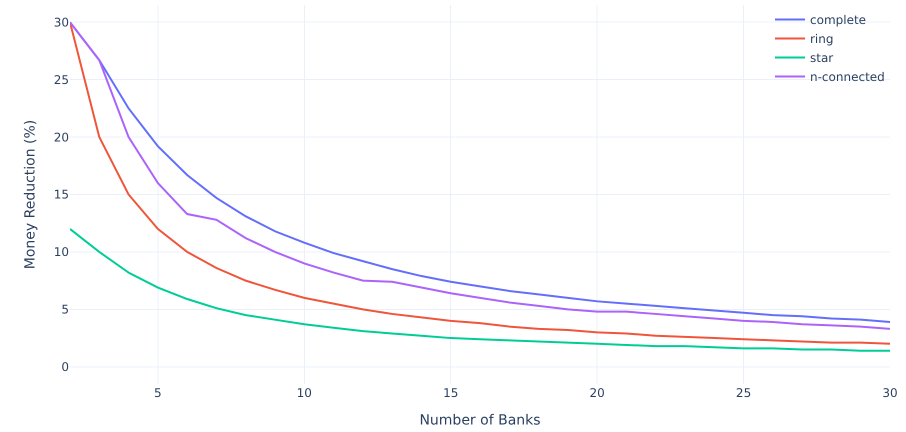  Describe the element at coordinates (450, 393) in the screenshot. I see `x-tick-label: 15` at that location.